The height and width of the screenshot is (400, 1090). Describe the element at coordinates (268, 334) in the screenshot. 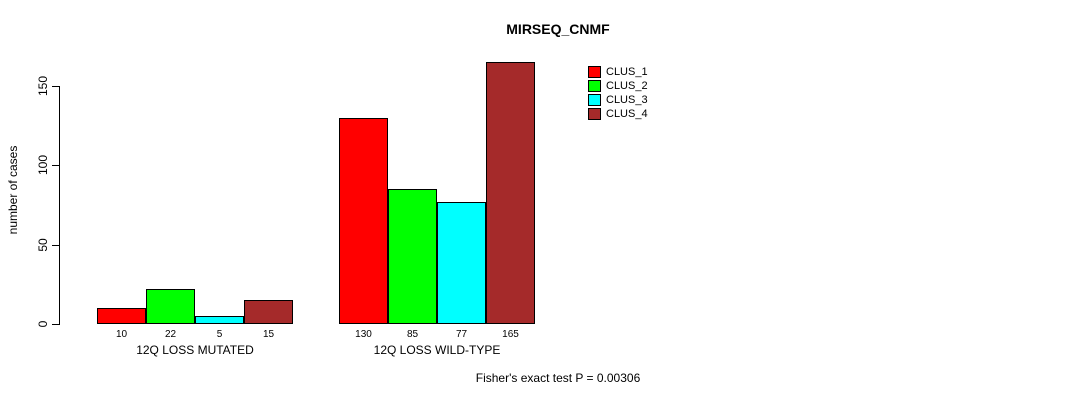

I see `bar-value-label: 15` at that location.